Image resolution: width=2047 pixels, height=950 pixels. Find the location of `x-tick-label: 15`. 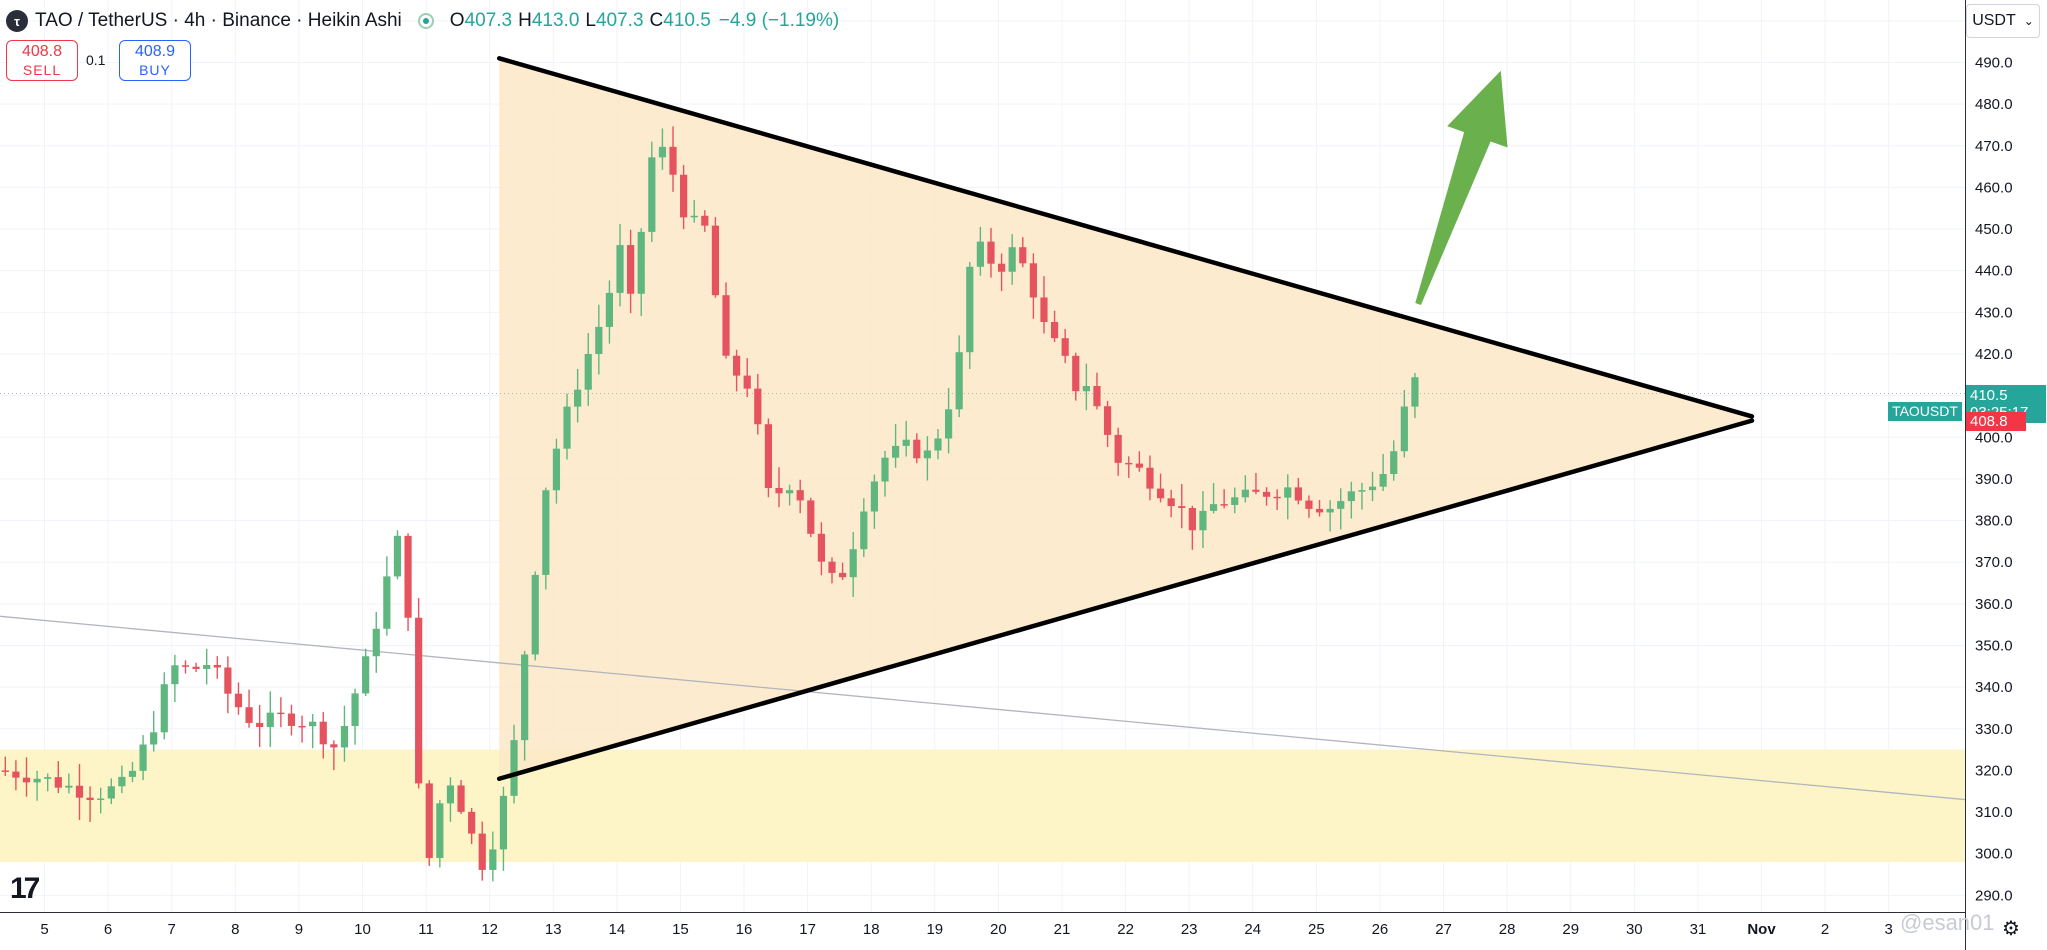

x-tick-label: 15 is located at coordinates (680, 929).